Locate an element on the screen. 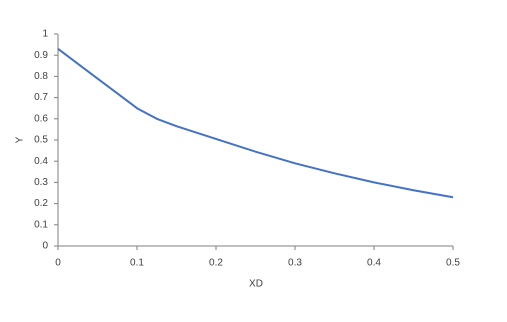 The image size is (507, 322). x-tick-label: 0.4 is located at coordinates (374, 263).